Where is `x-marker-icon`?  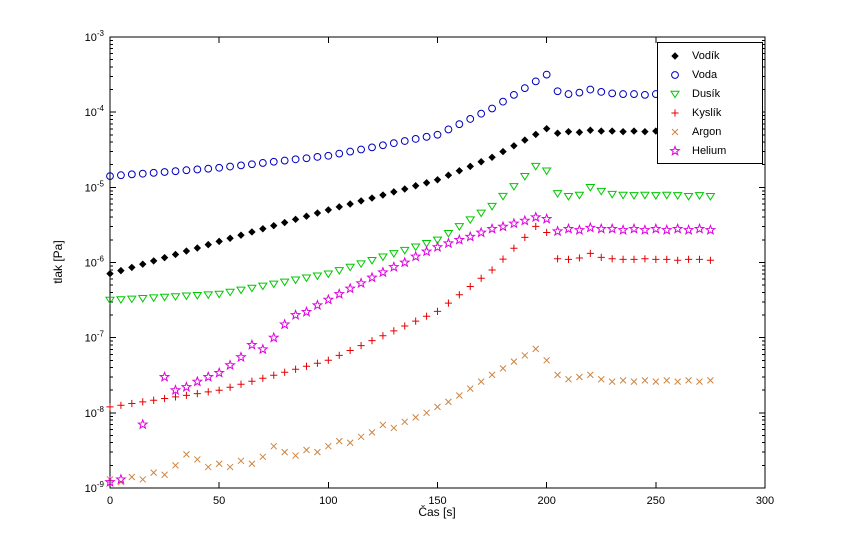
x-marker-icon is located at coordinates (675, 131).